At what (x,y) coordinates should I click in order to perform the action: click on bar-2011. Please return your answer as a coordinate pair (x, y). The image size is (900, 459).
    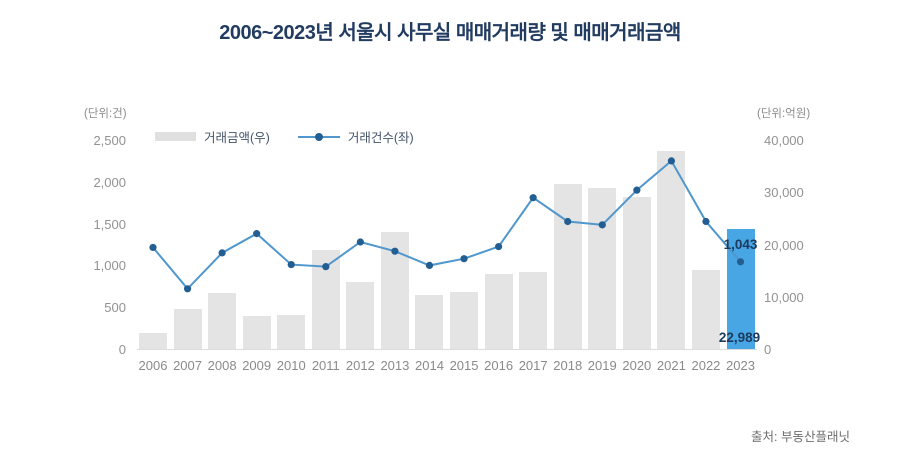
    Looking at the image, I should click on (325, 299).